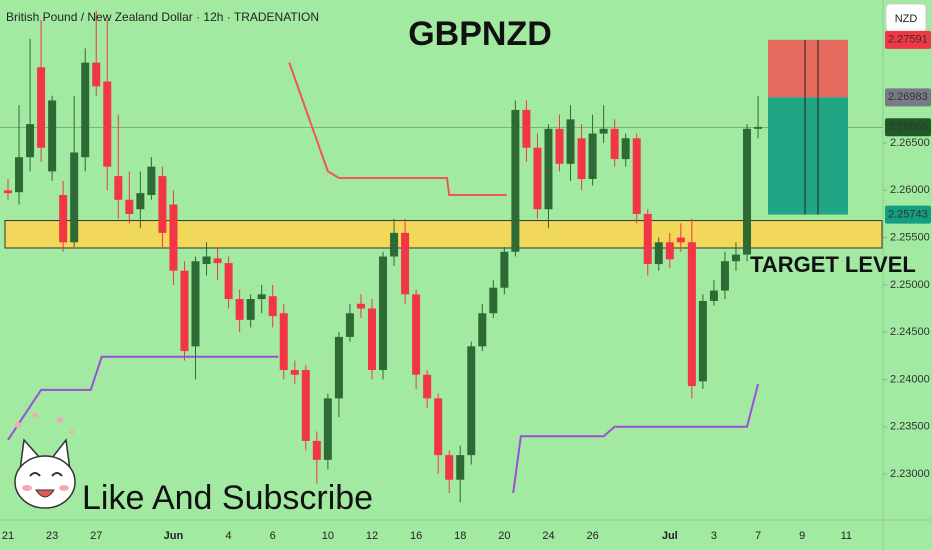 The height and width of the screenshot is (550, 932). I want to click on x-tick-label: Jul, so click(670, 536).